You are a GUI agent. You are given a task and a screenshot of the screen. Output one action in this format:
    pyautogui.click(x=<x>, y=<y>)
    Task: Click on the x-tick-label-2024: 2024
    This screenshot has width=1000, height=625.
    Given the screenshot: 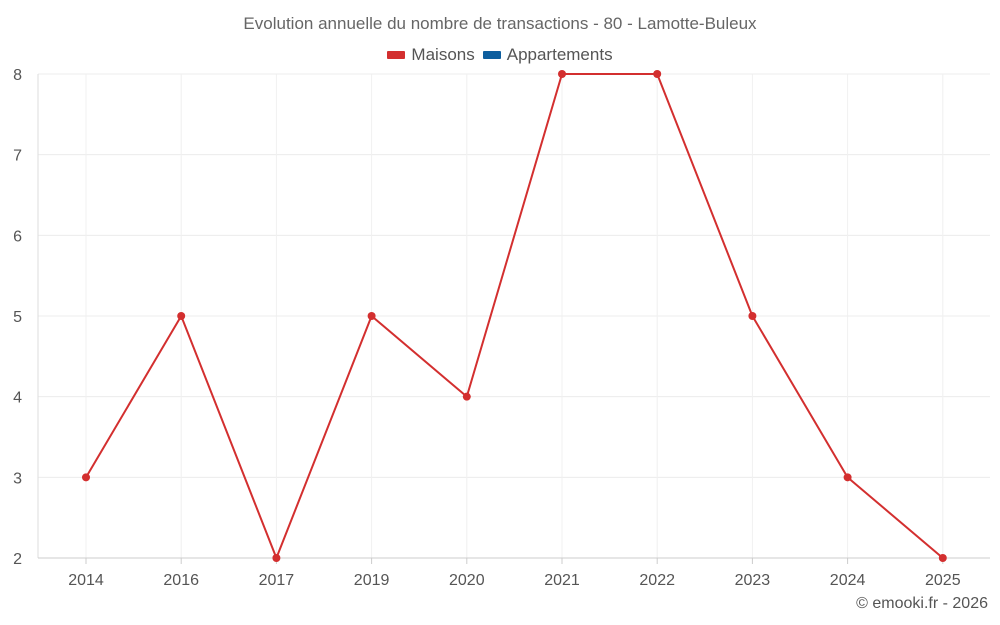 What is the action you would take?
    pyautogui.click(x=848, y=580)
    